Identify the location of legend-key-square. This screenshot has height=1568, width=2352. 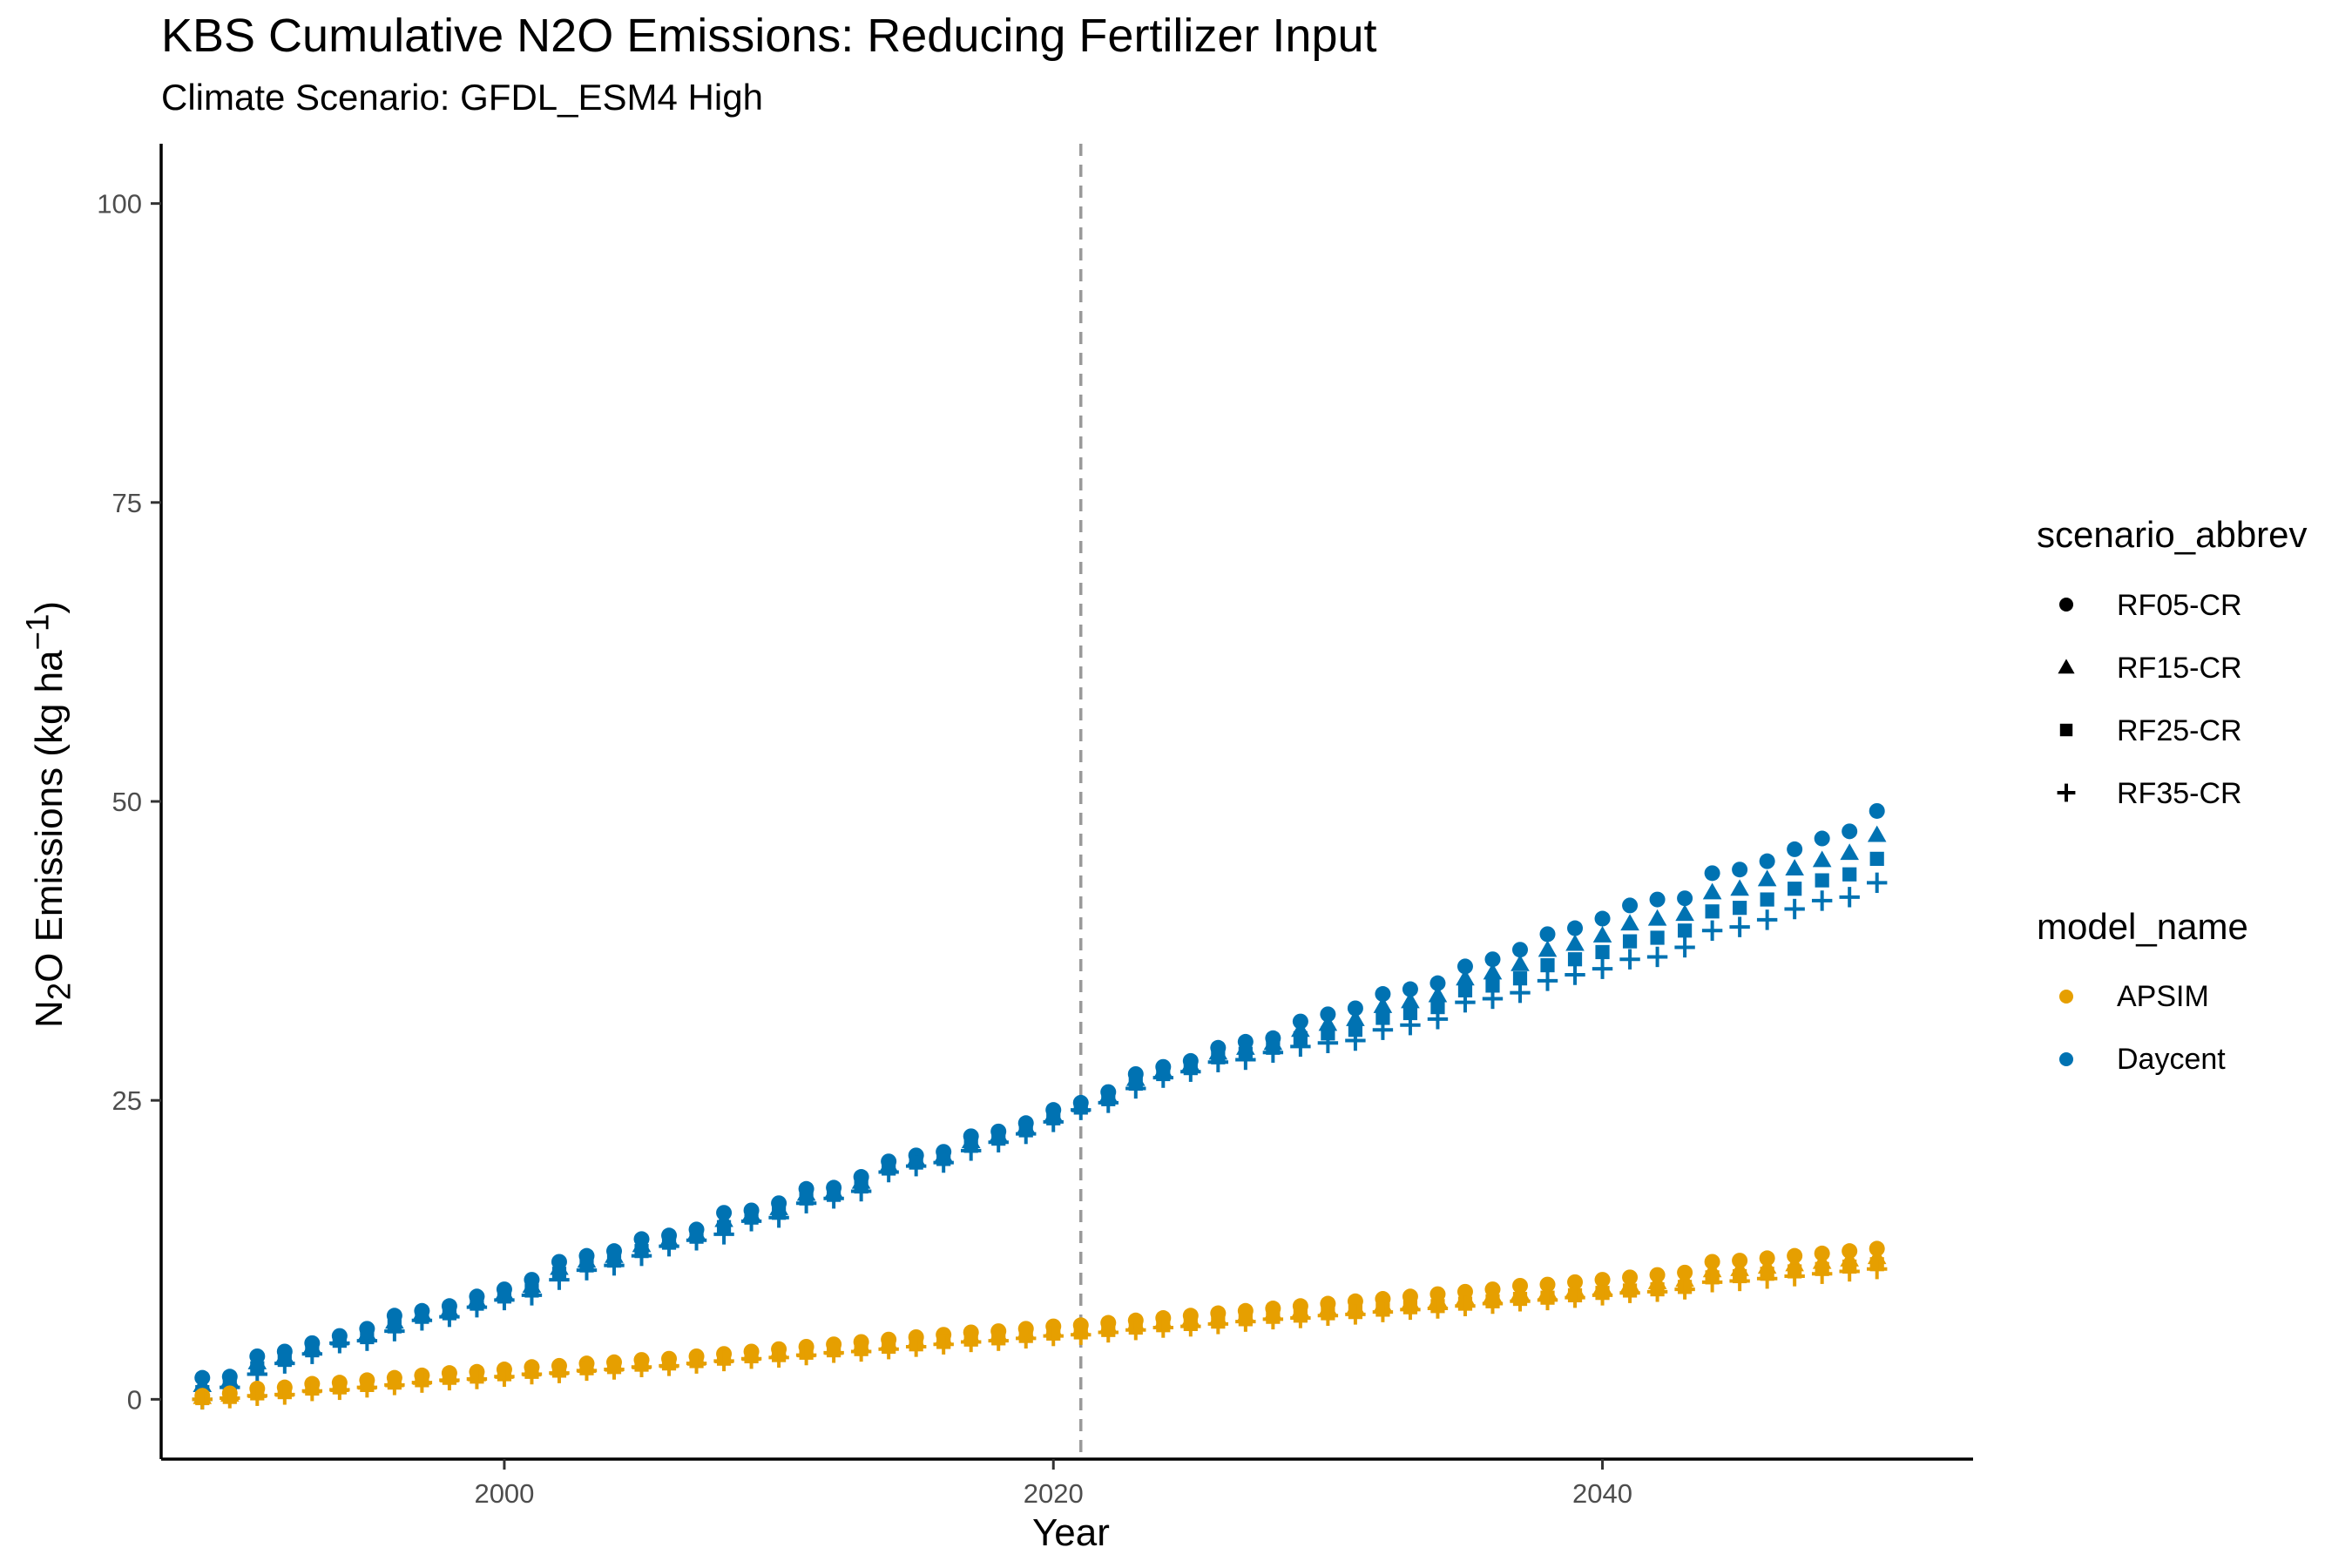
(2066, 730).